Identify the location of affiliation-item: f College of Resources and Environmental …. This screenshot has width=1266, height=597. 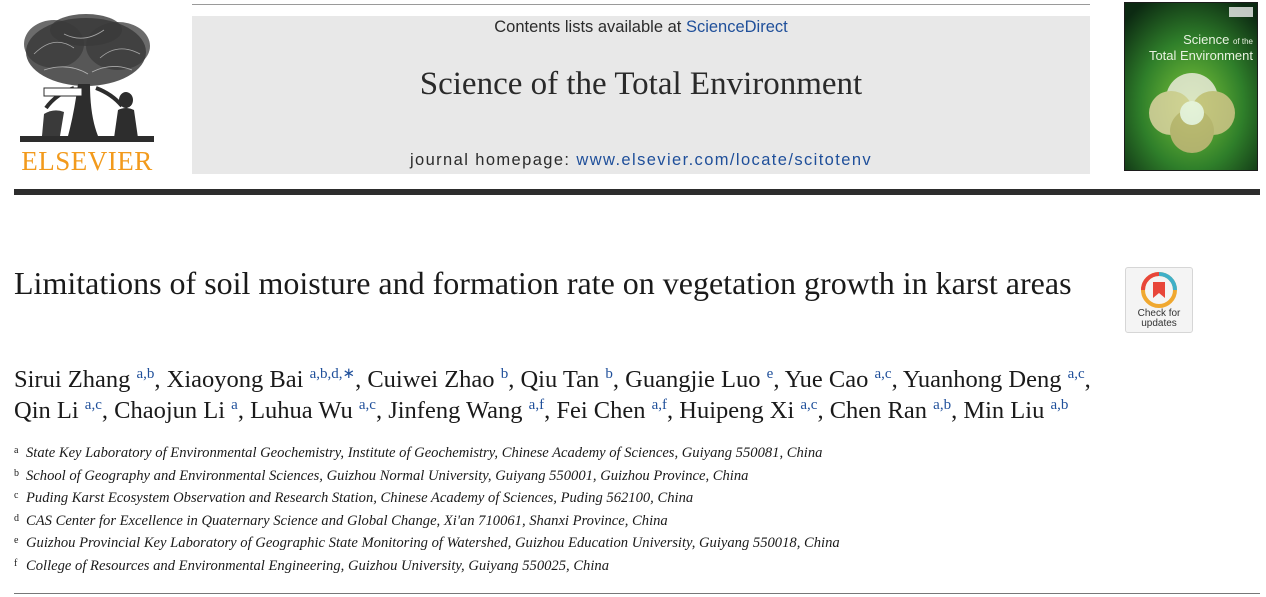
(629, 565).